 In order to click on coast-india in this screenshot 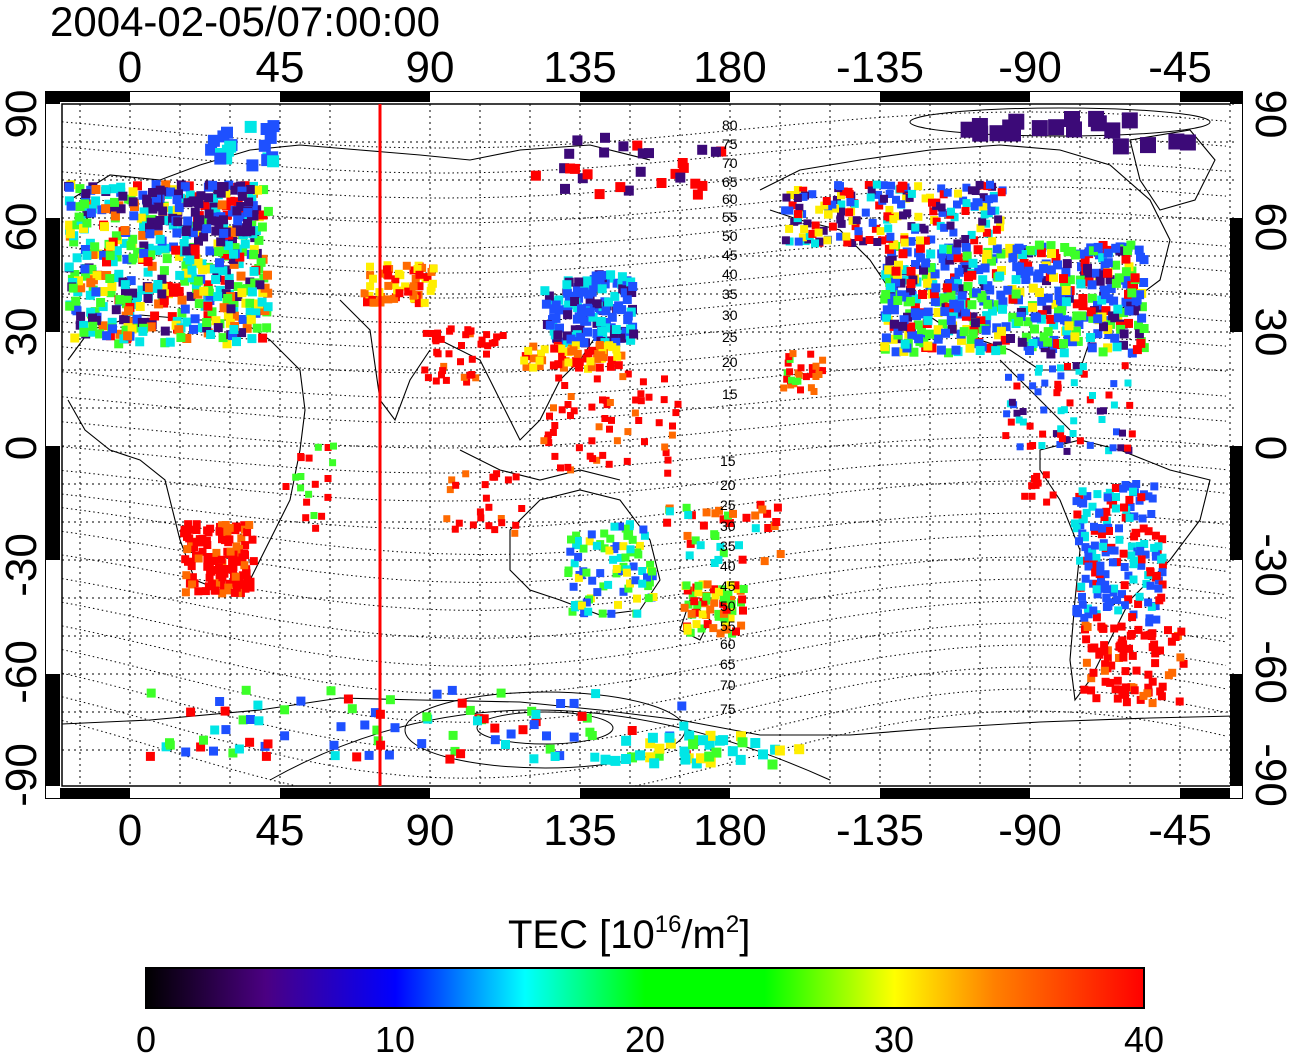, I will do `click(385, 360)`.